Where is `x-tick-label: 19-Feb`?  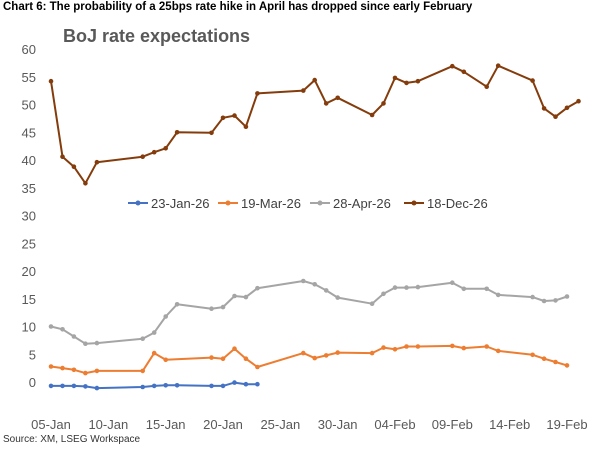
x-tick-label: 19-Feb is located at coordinates (566, 424).